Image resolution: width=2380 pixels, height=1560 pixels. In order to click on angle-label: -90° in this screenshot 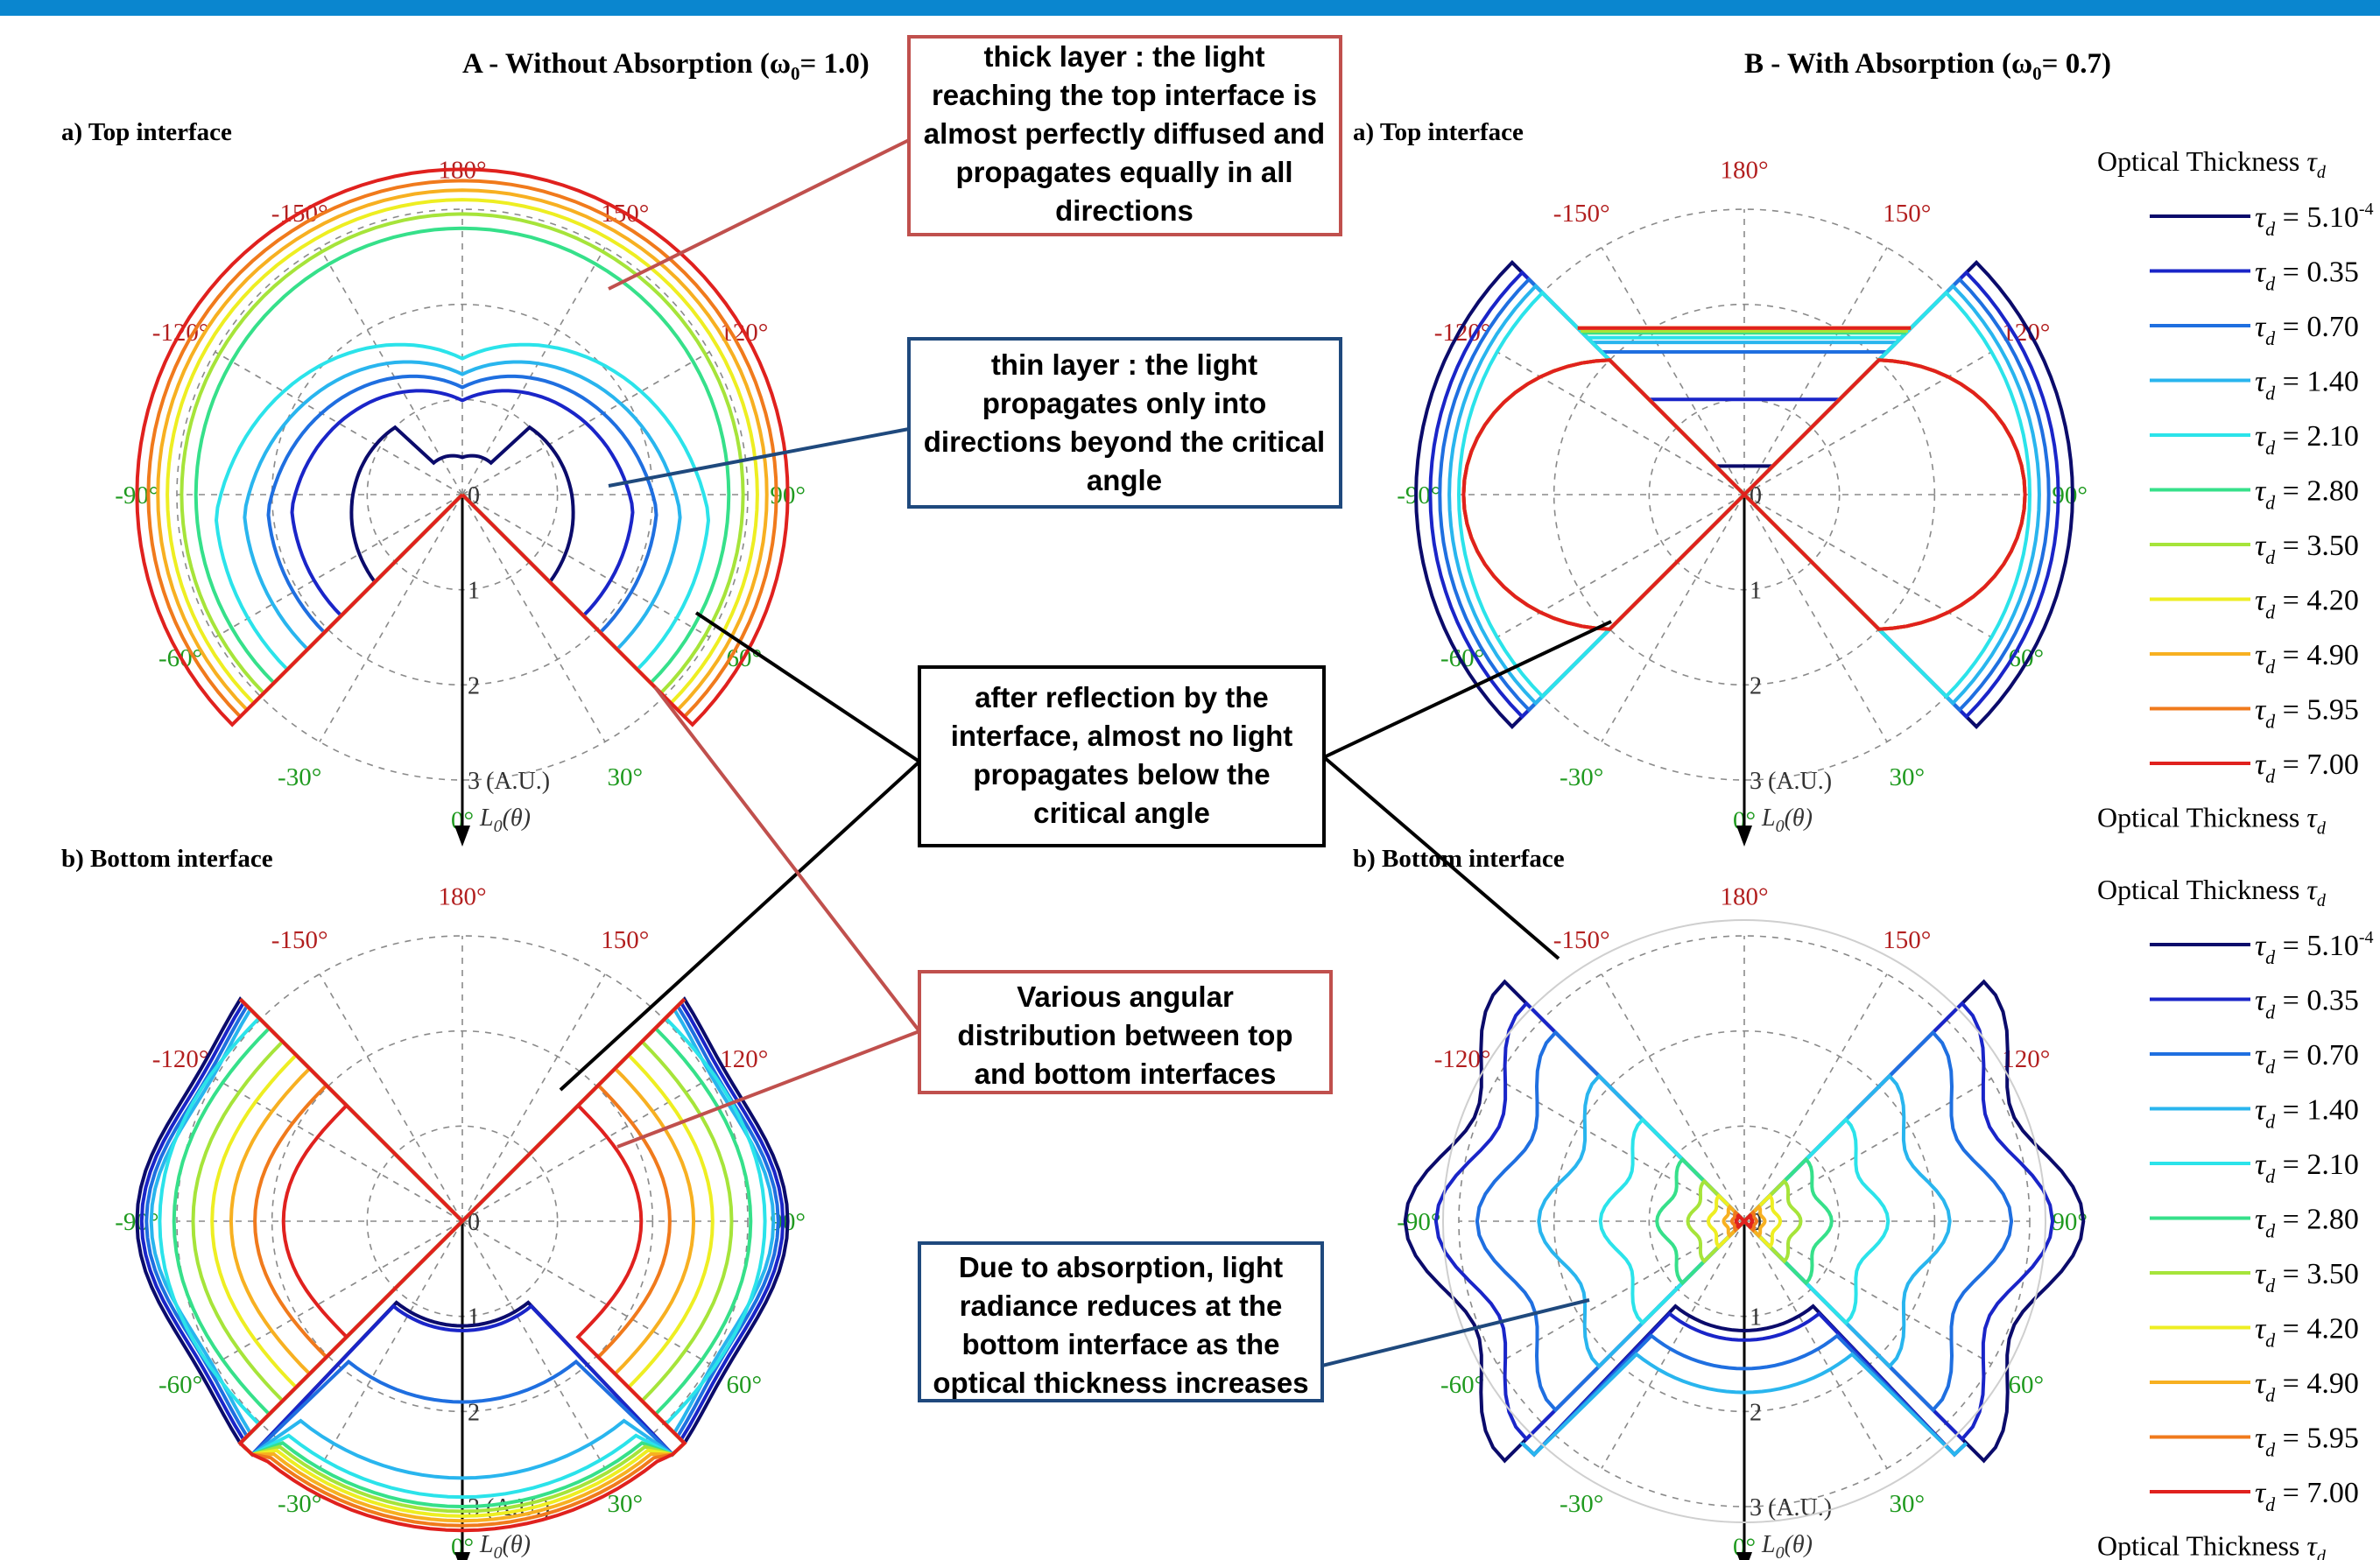, I will do `click(1418, 495)`.